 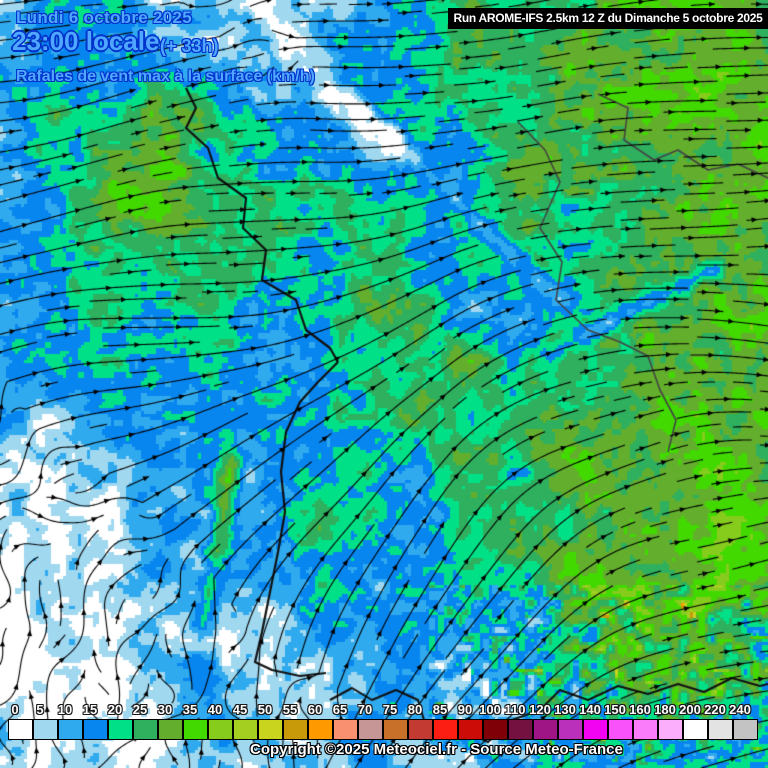 I want to click on forecast-hour-offset: (+ 33h), so click(x=189, y=46).